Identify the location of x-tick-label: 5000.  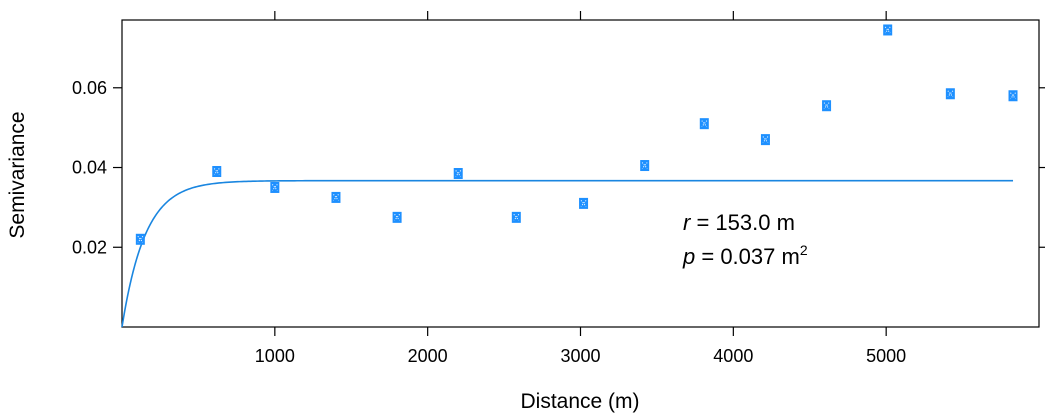
(886, 356).